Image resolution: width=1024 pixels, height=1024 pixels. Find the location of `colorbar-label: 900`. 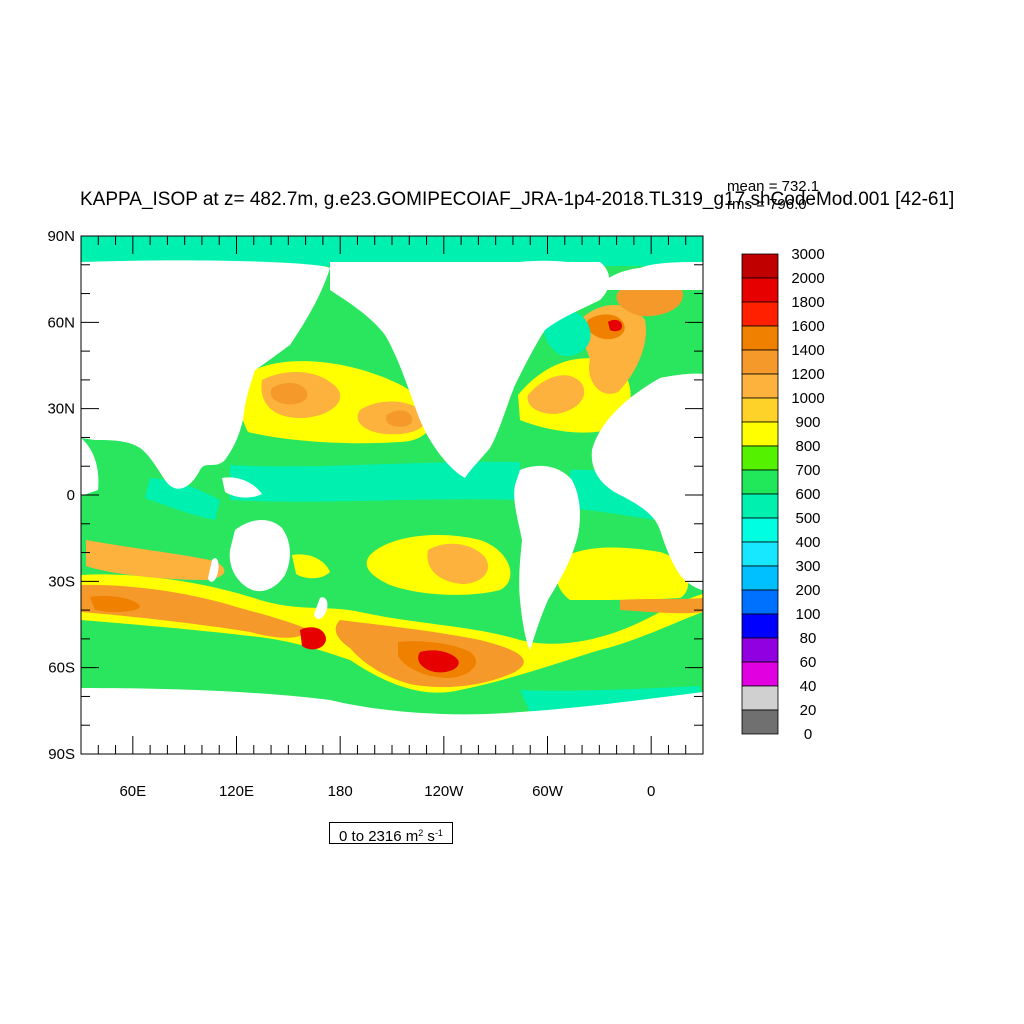

colorbar-label: 900 is located at coordinates (807, 422).